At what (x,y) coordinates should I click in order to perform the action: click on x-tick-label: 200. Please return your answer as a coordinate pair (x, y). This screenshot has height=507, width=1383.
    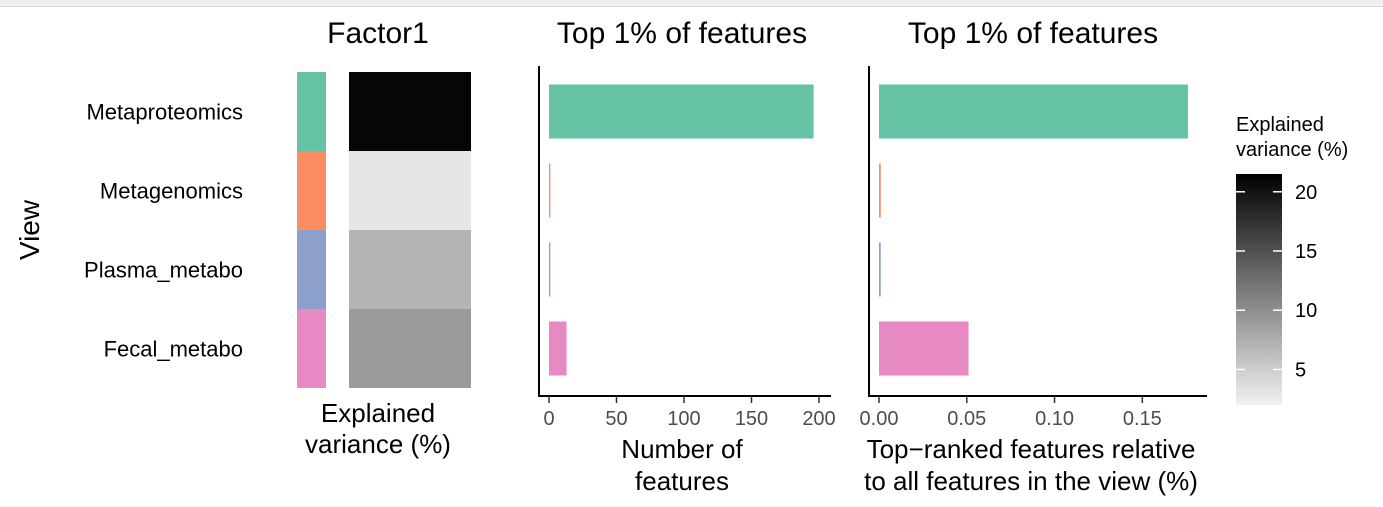
    Looking at the image, I should click on (818, 419).